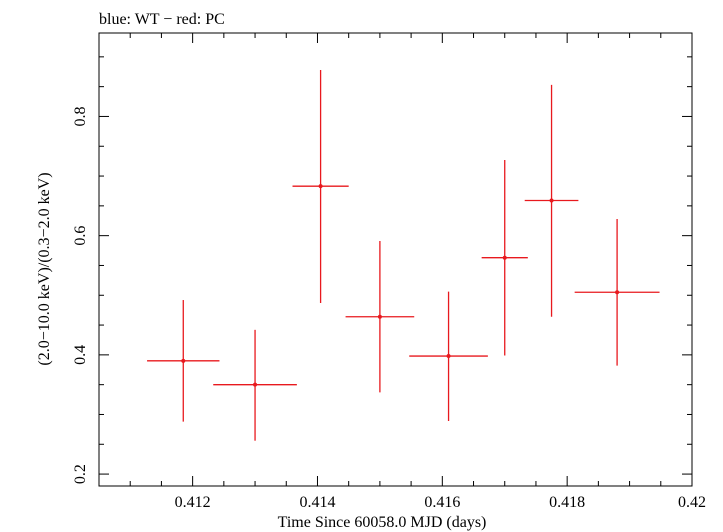 The height and width of the screenshot is (532, 723). What do you see at coordinates (80, 116) in the screenshot?
I see `y-tick-label: 0.8` at bounding box center [80, 116].